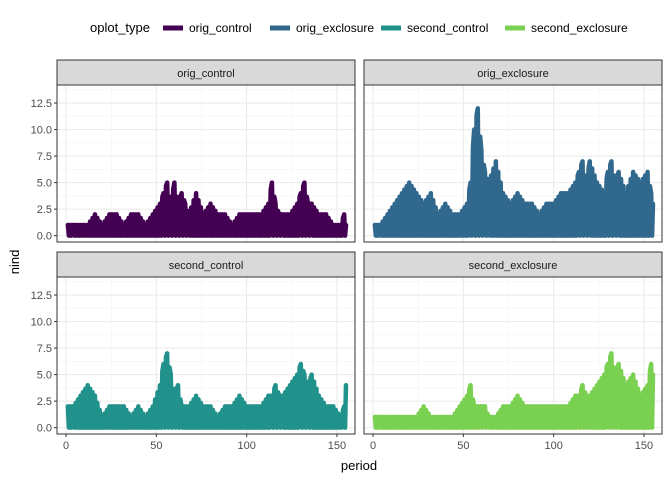 Image resolution: width=672 pixels, height=480 pixels. I want to click on strip-label: second_exclosure, so click(513, 266).